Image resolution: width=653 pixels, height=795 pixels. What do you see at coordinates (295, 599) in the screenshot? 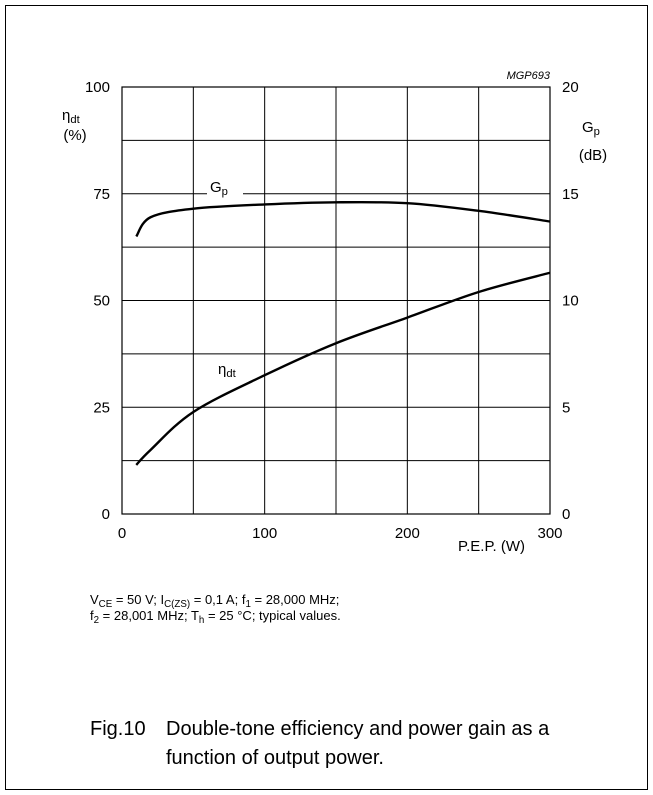
I see `text-part: = 28,000 MHz;` at bounding box center [295, 599].